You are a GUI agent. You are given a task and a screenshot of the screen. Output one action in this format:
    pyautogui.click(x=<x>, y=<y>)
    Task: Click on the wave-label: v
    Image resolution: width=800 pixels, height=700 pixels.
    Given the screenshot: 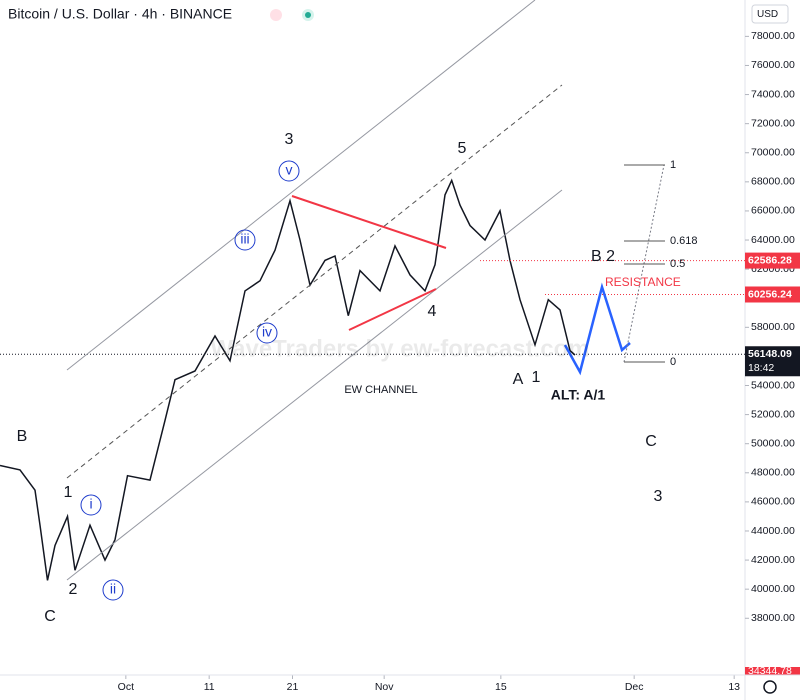 What is the action you would take?
    pyautogui.click(x=289, y=170)
    